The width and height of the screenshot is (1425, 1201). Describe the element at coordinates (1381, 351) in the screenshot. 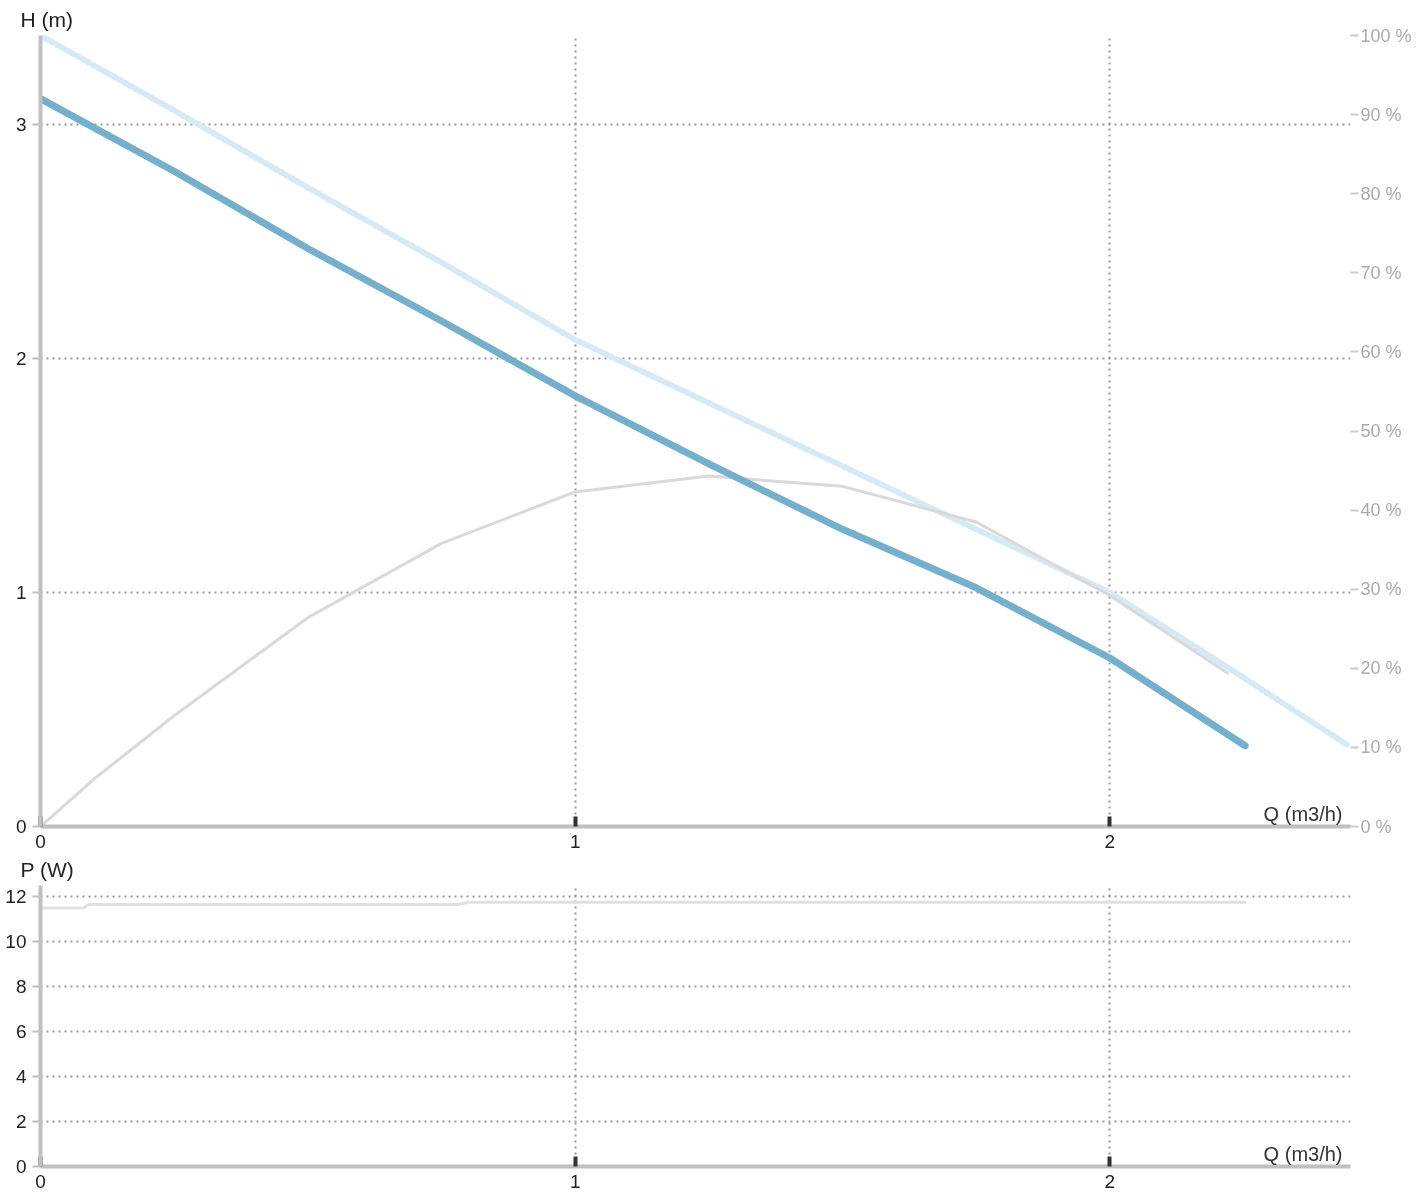

I see `y2-tick-label: 60 %` at that location.